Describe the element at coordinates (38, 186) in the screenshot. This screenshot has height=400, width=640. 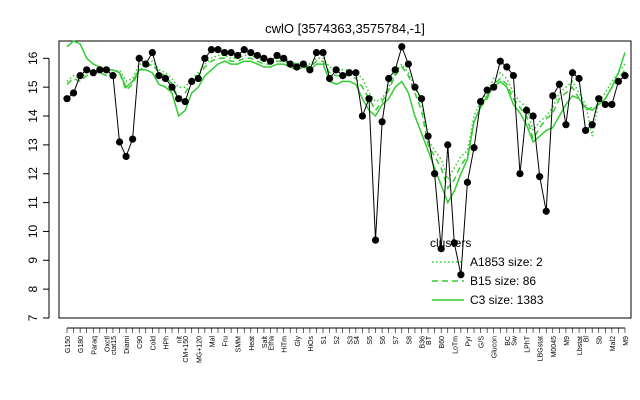
I see `y-axis: 7 8 9 10 11 12 13 14 15 16` at that location.